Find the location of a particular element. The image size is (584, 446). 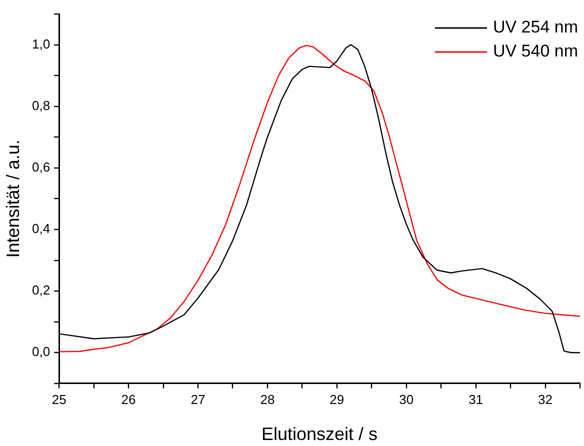

y-tick-label: 0,0 is located at coordinates (41, 352).